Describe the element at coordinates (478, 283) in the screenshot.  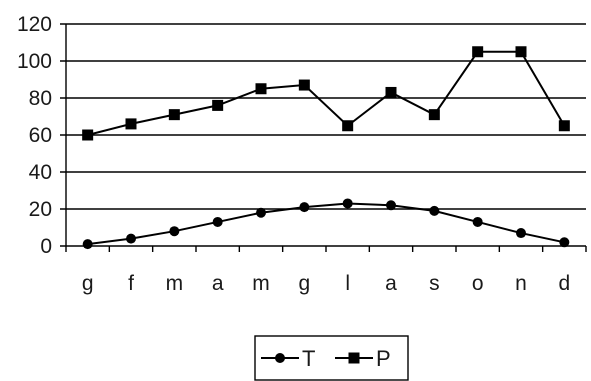
I see `x-tick-label: o` at that location.